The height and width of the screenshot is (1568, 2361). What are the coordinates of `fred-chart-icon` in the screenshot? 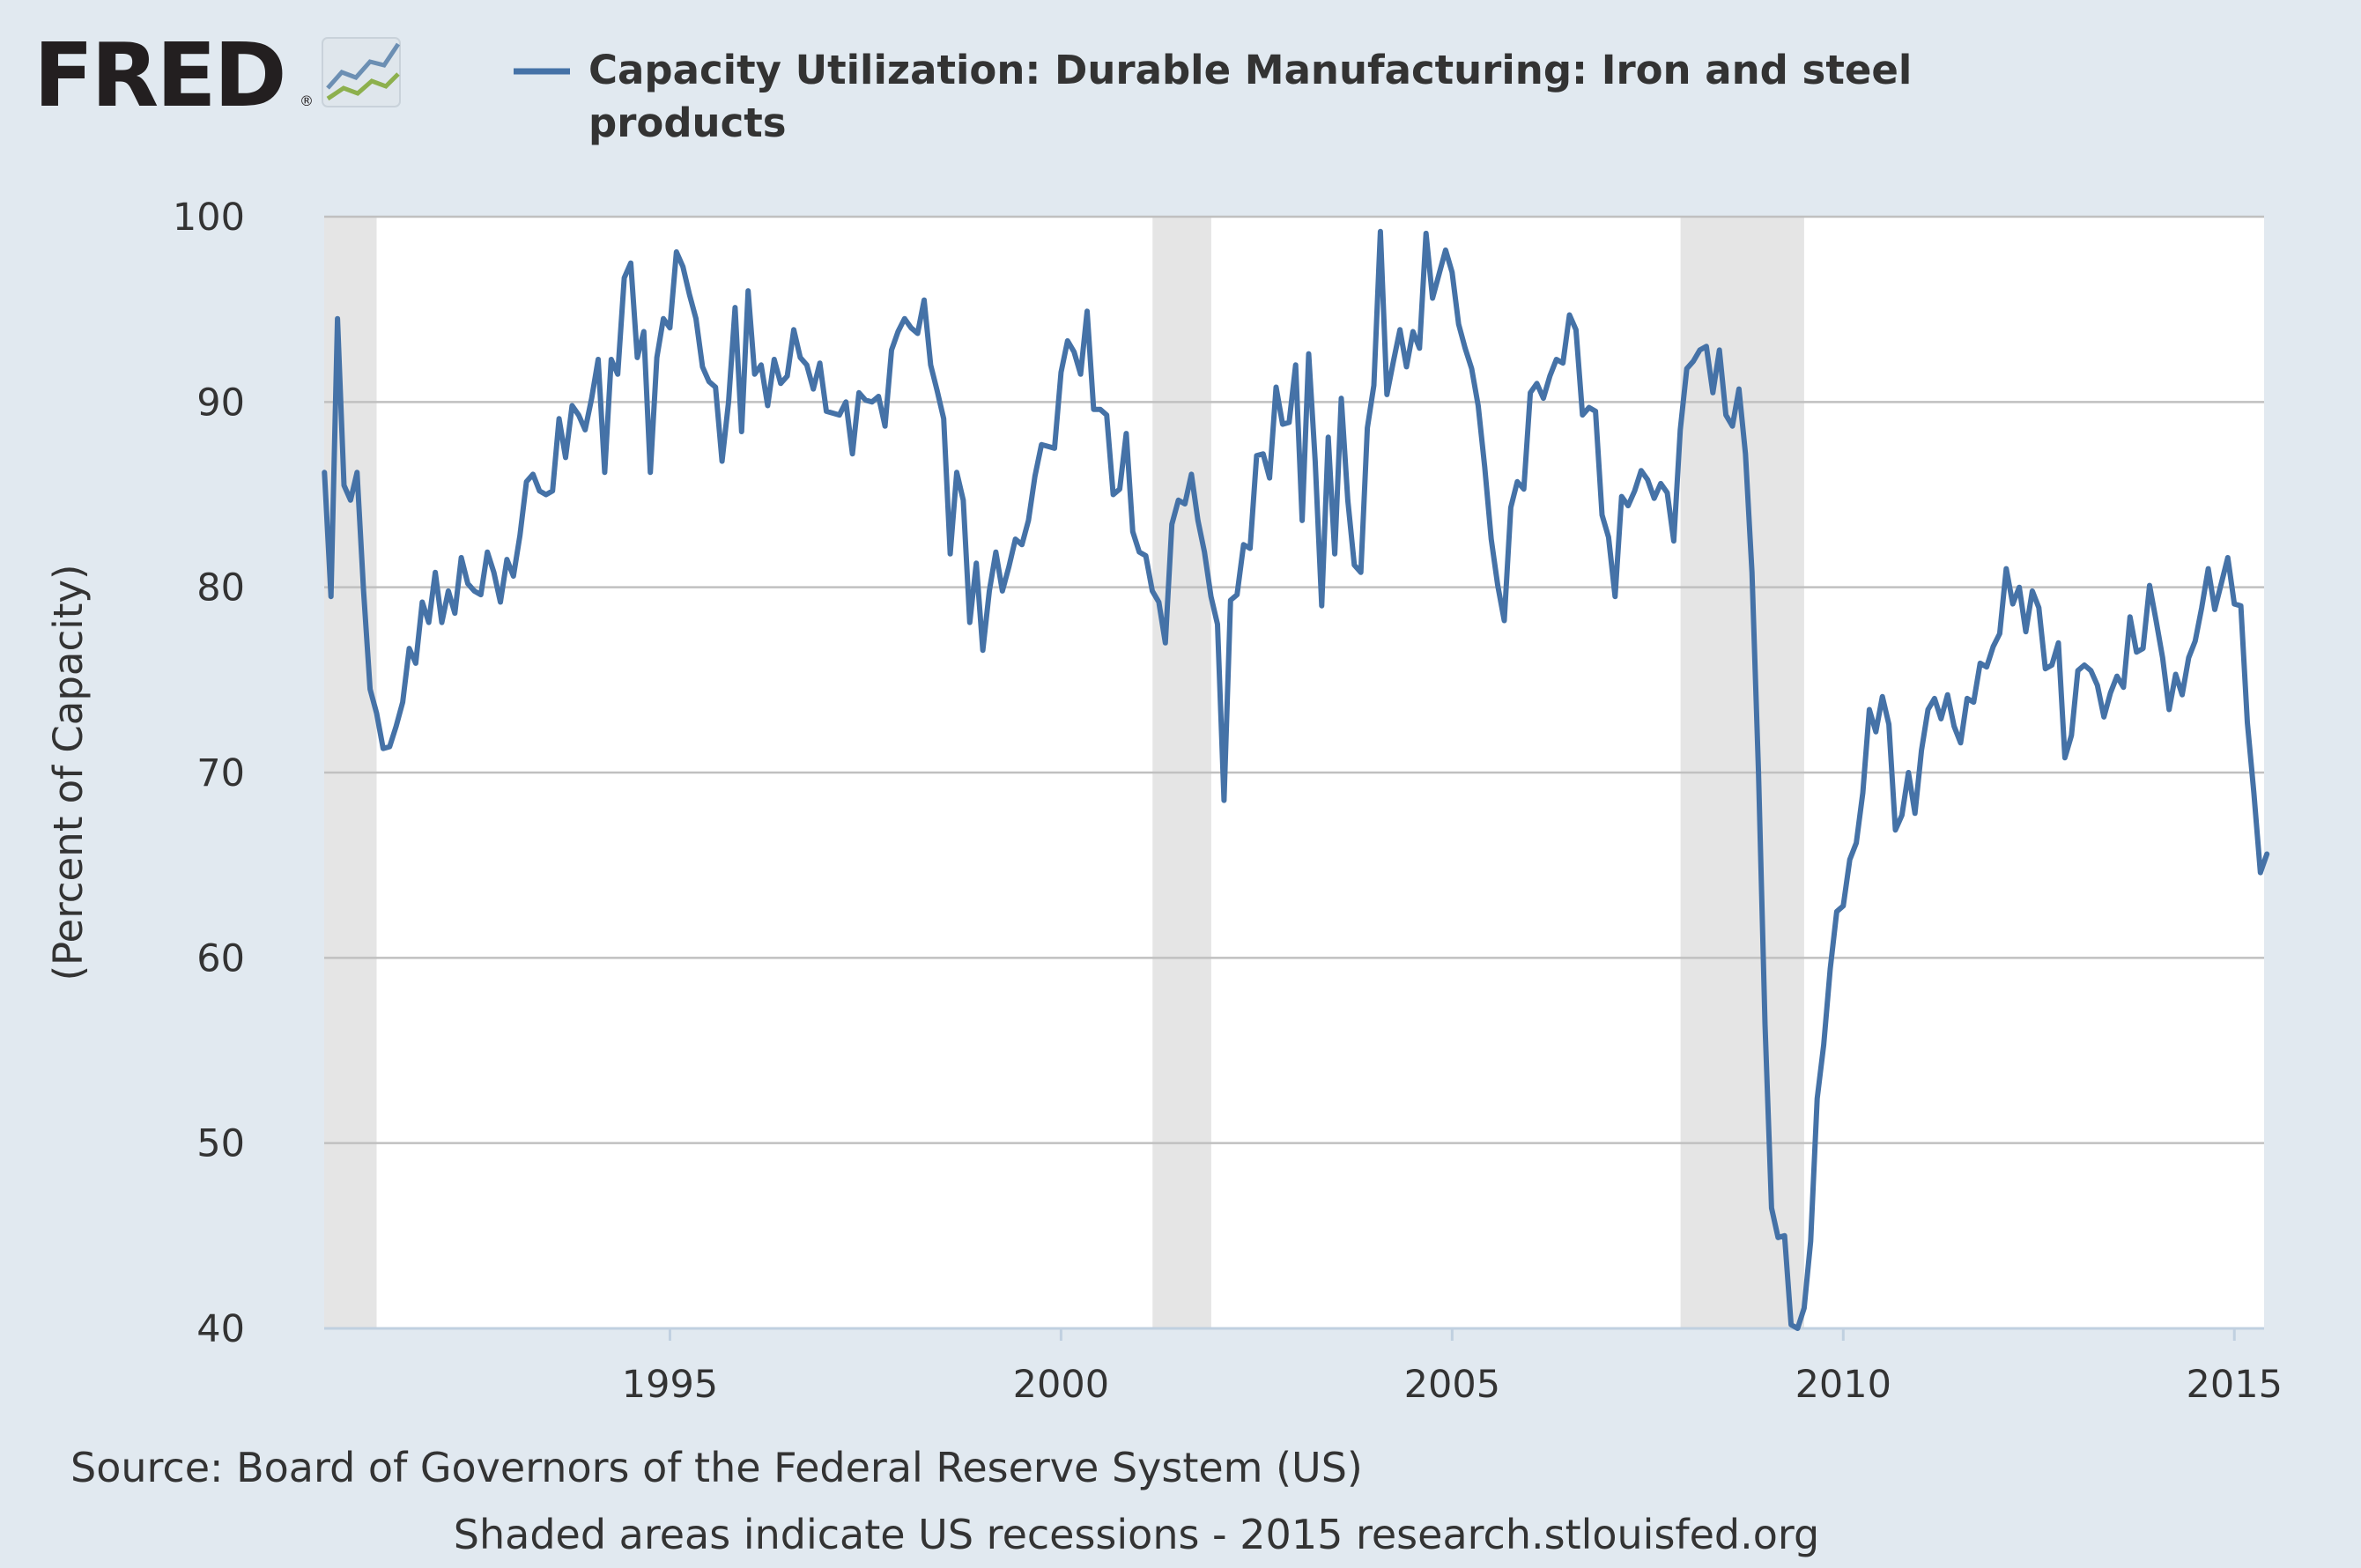 It's located at (361, 72).